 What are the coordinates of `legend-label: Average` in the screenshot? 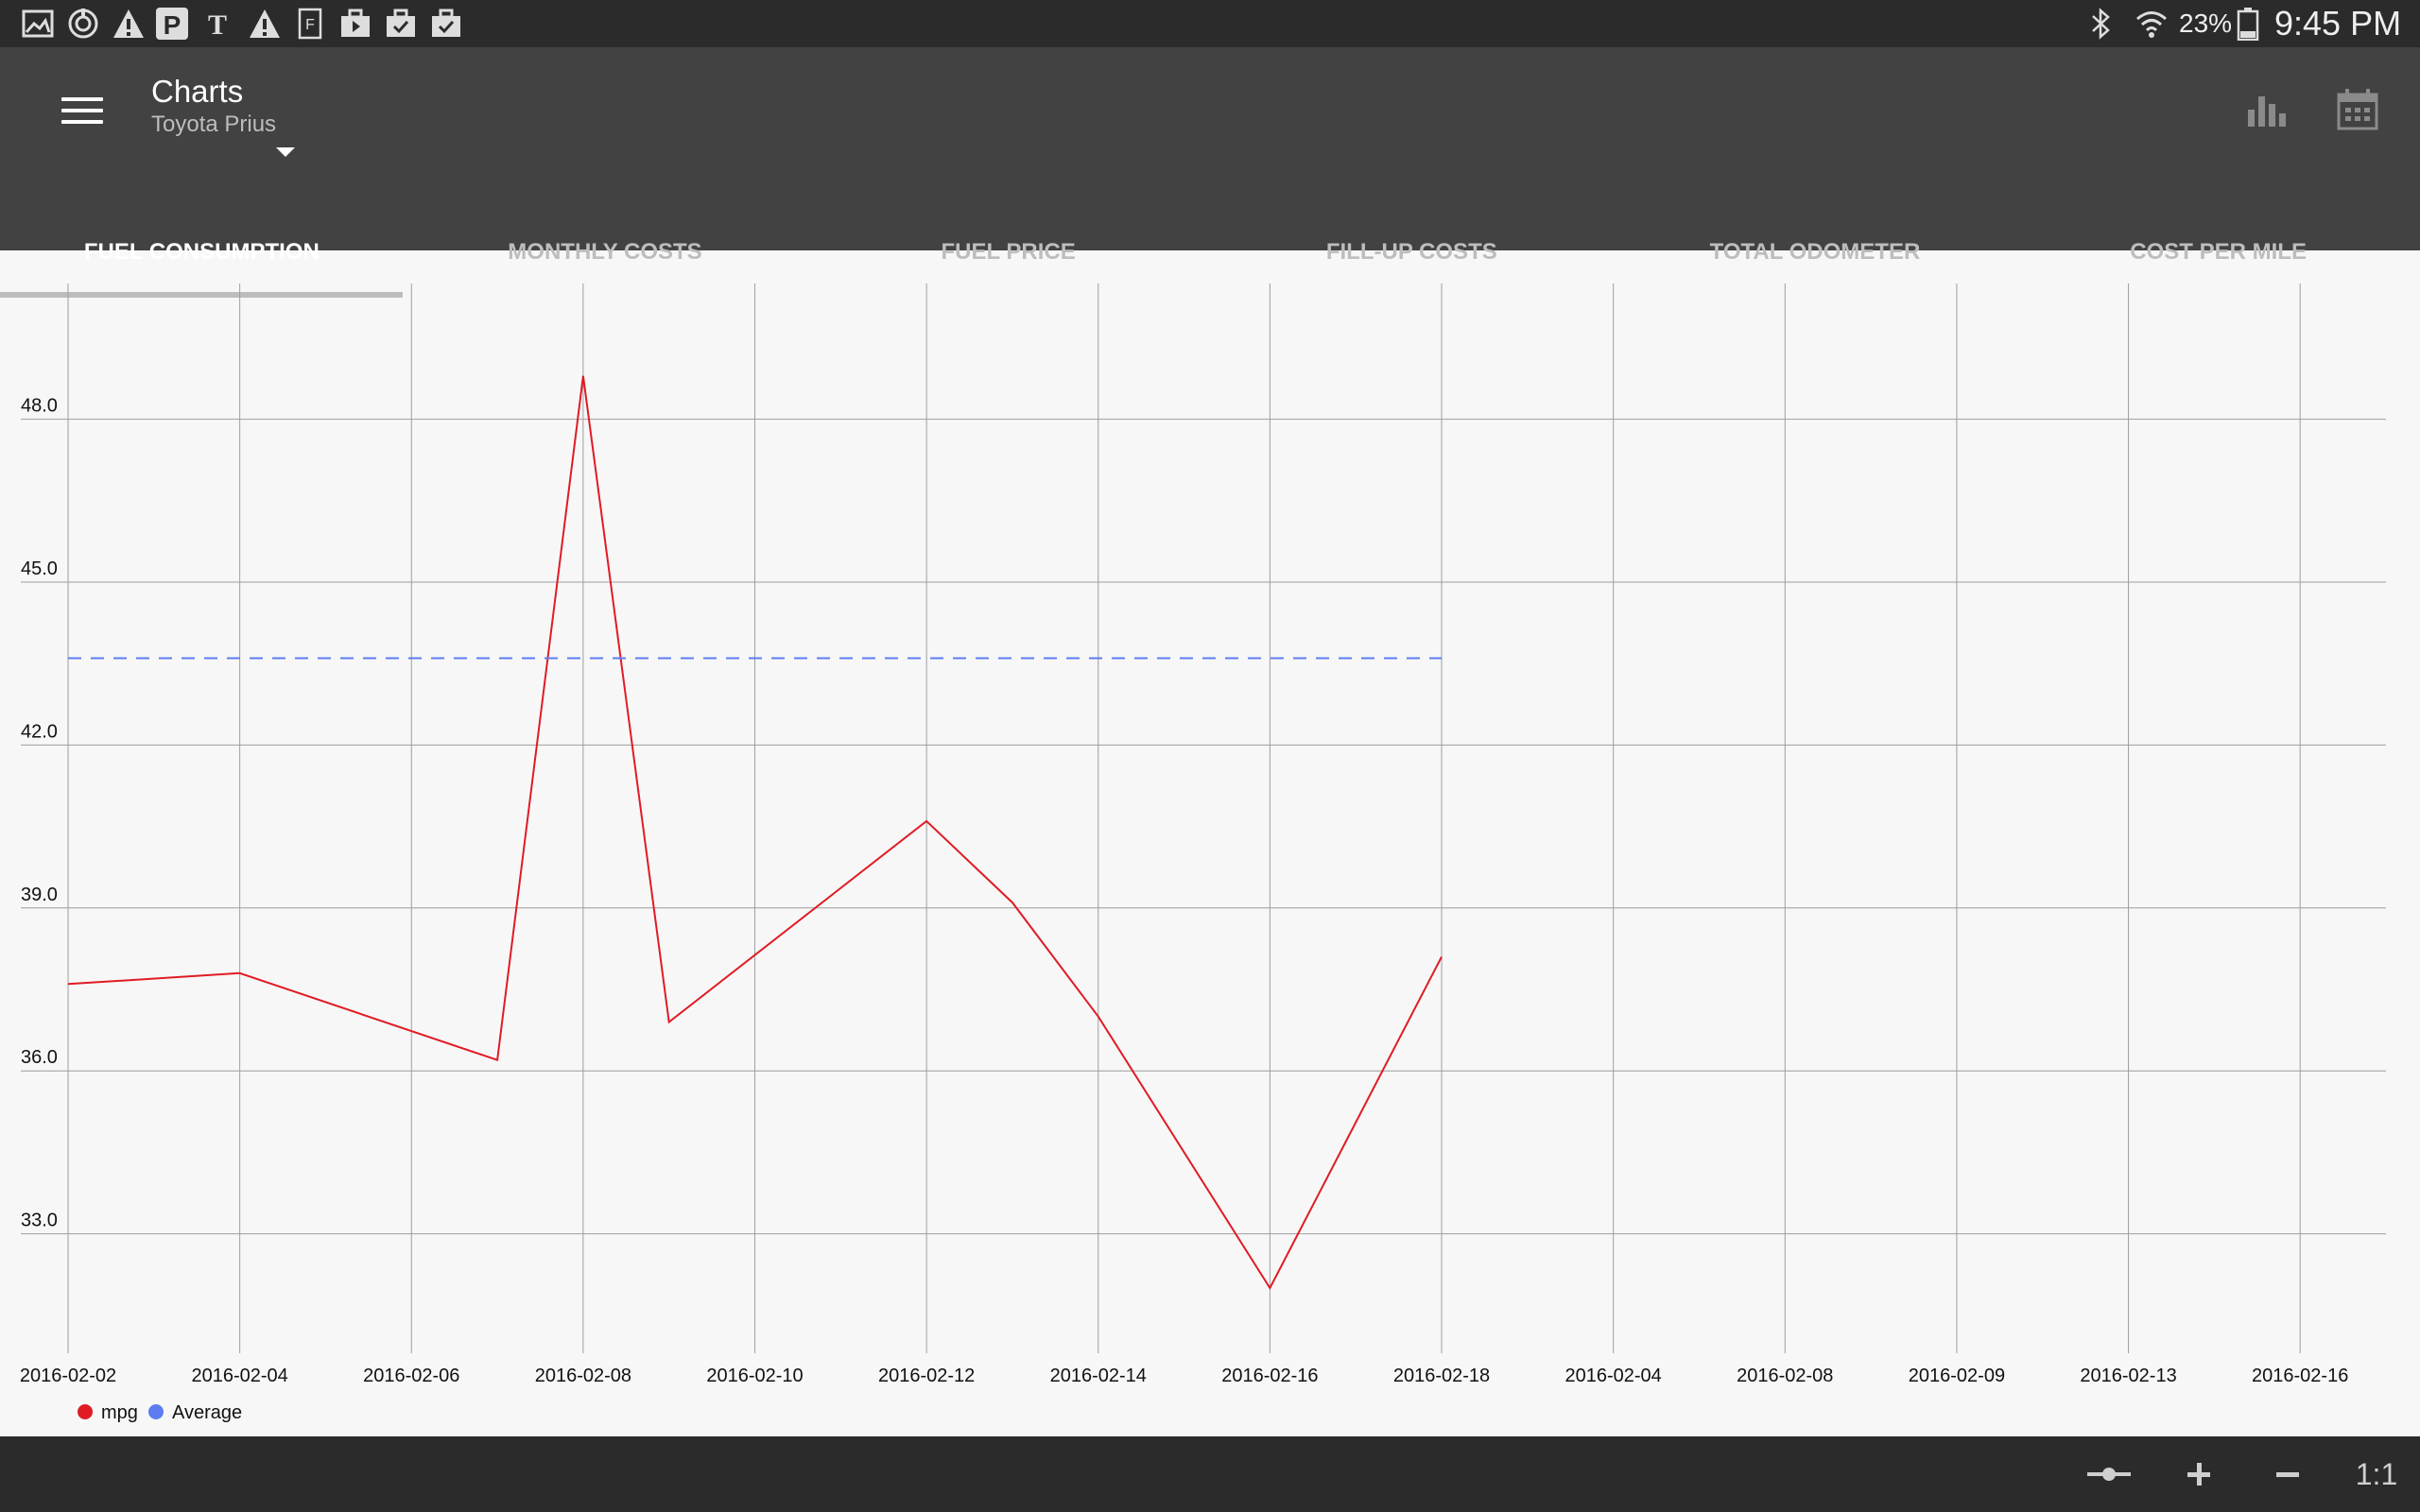 It's located at (207, 1412).